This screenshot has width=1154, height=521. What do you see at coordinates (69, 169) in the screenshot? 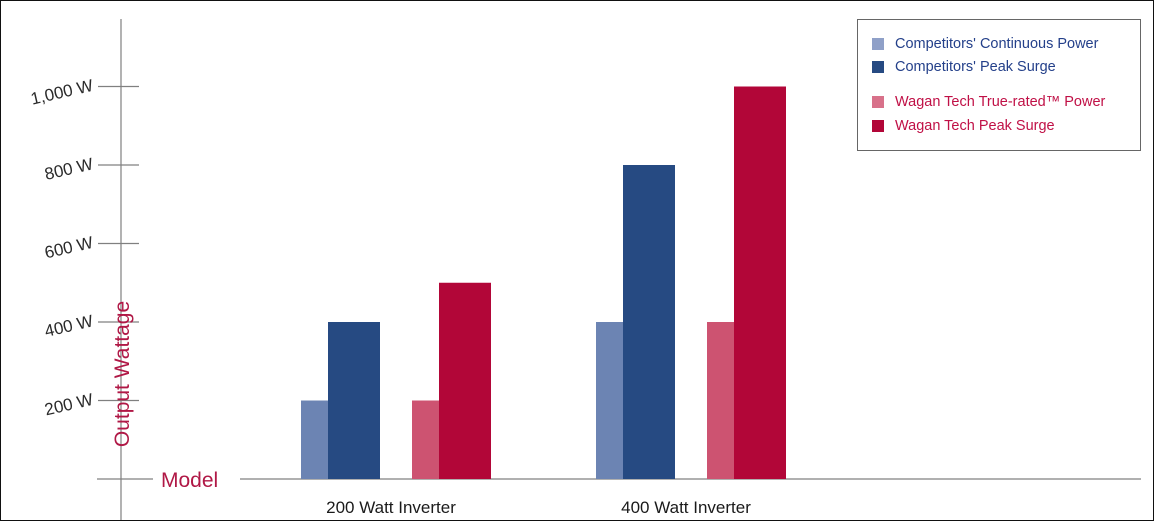
I see `y-tick-label: 800 W` at bounding box center [69, 169].